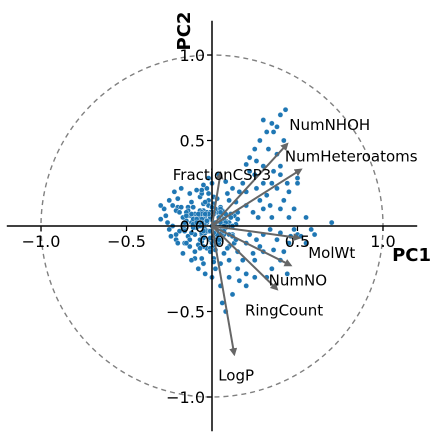  What do you see at coordinates (211, 241) in the screenshot?
I see `x-tick-label: 0.0` at bounding box center [211, 241].